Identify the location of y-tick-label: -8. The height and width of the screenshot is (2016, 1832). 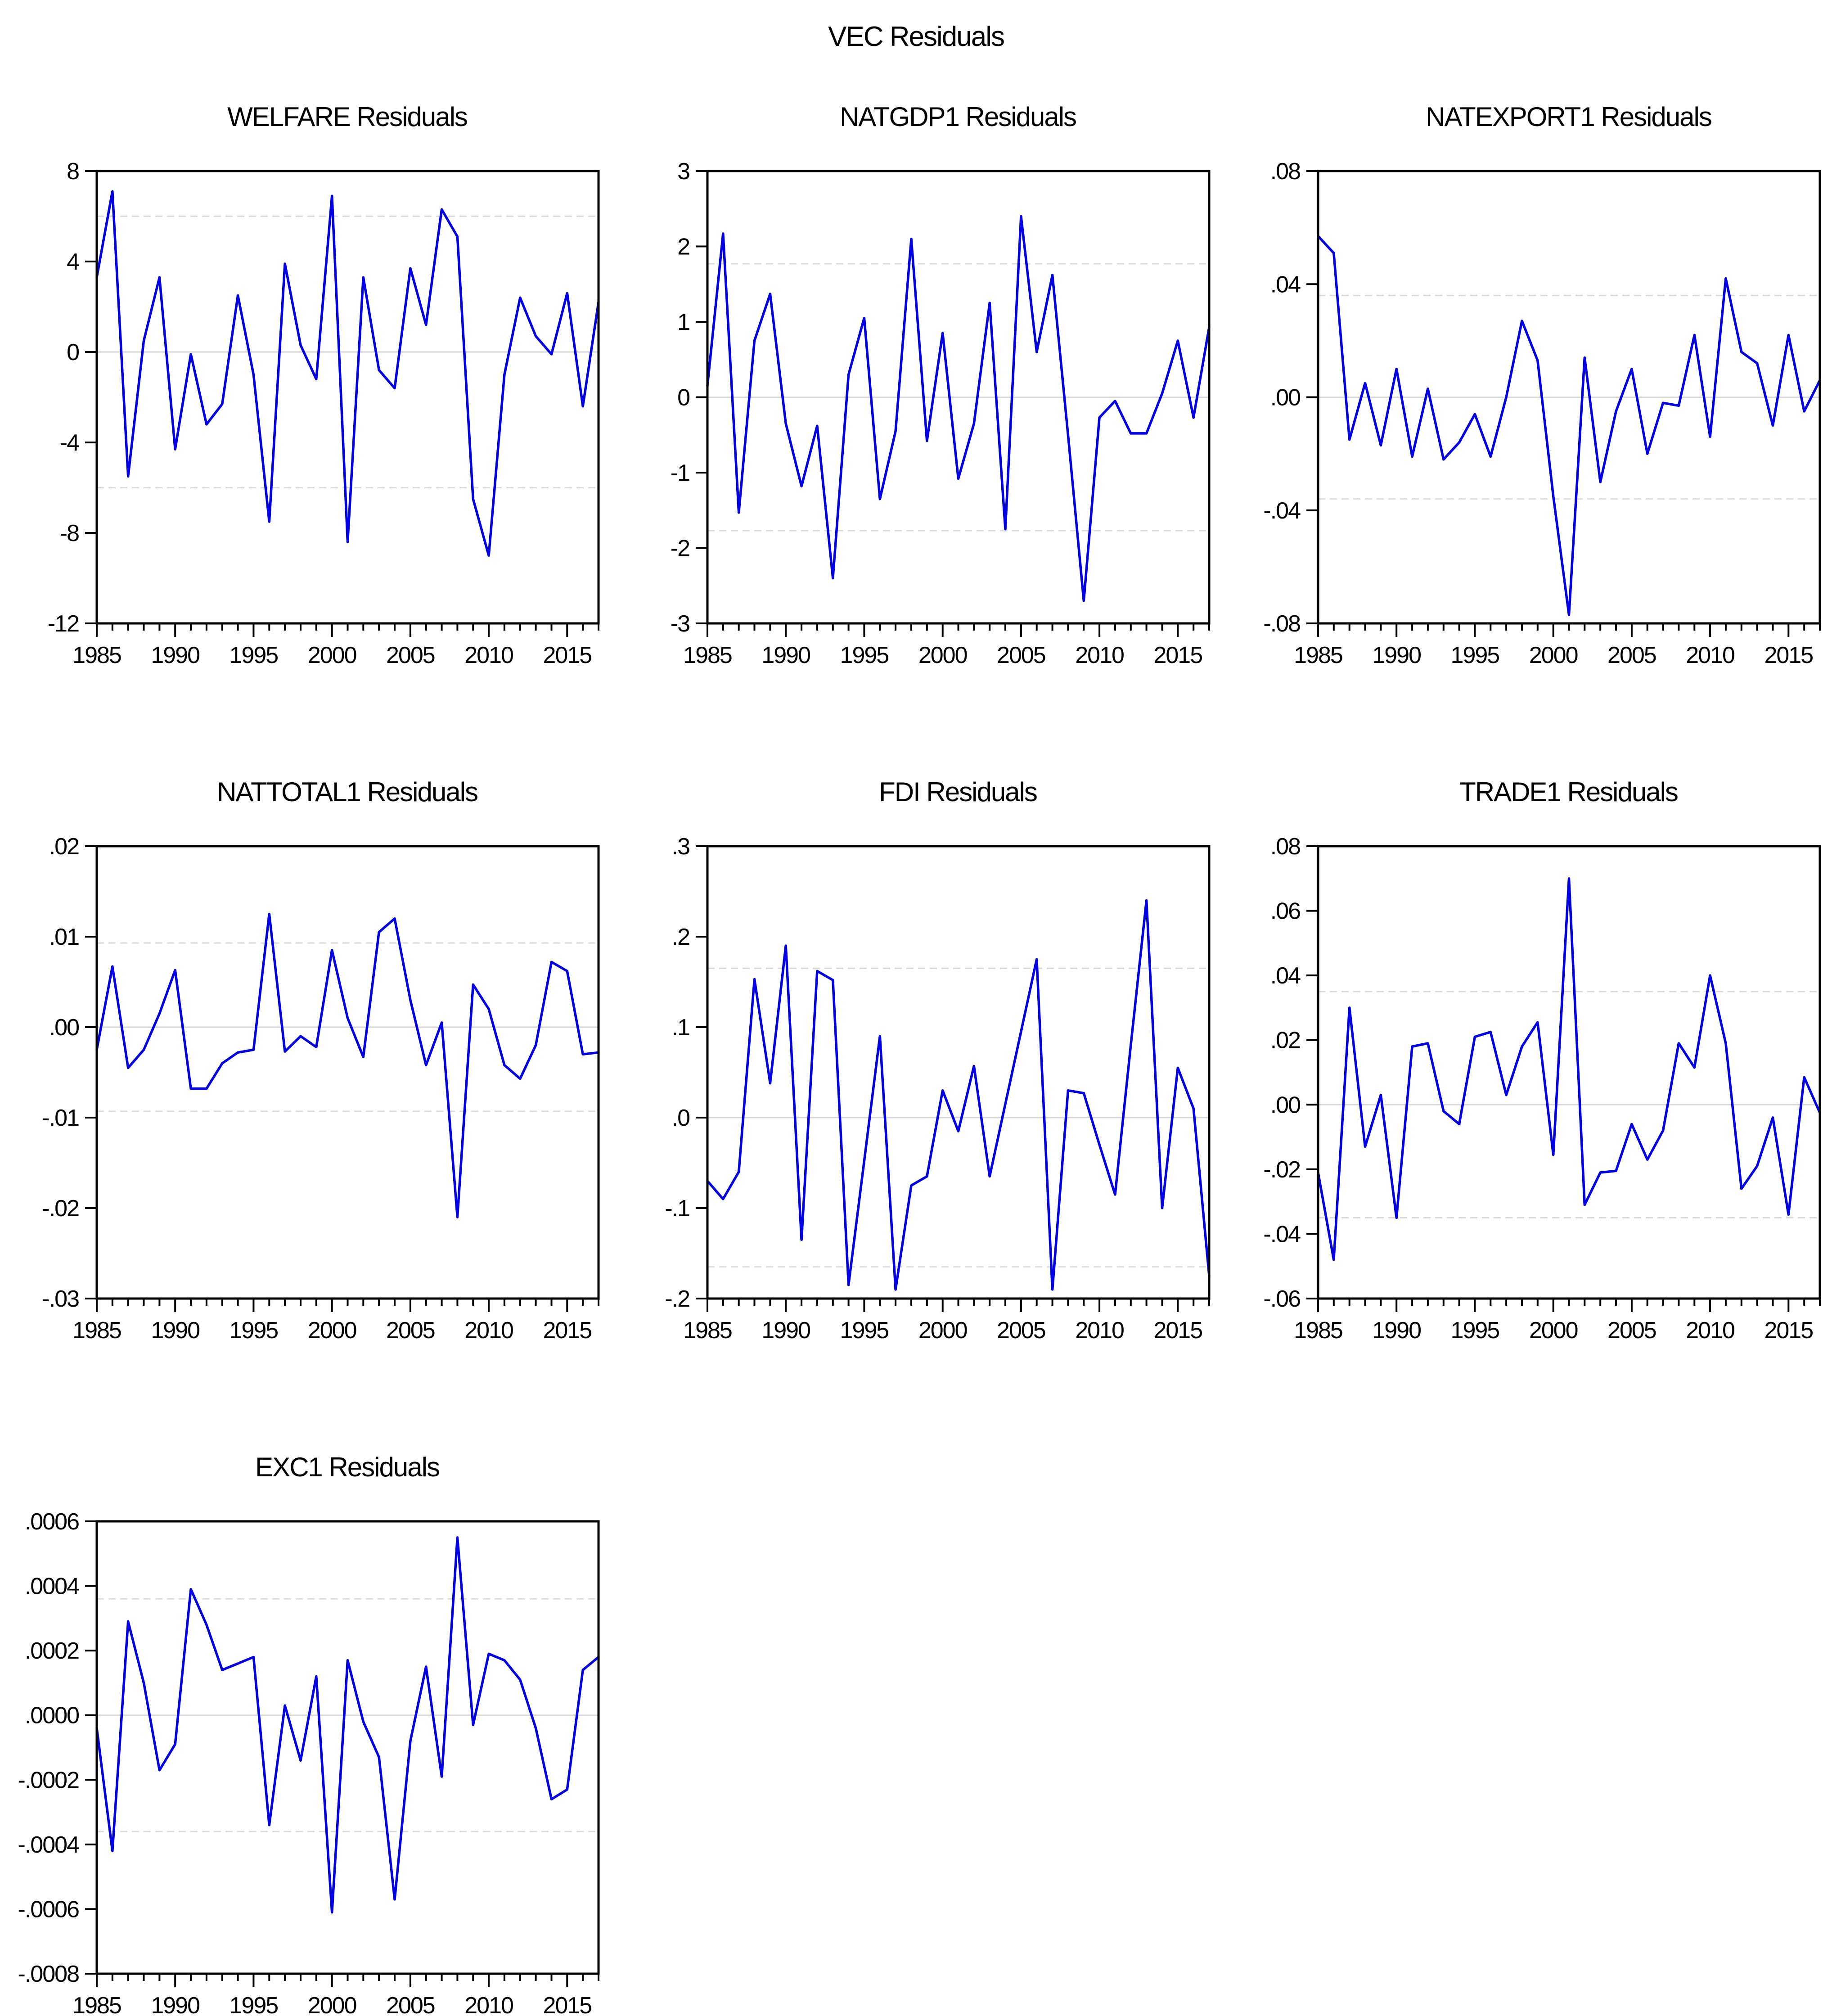
(69, 533).